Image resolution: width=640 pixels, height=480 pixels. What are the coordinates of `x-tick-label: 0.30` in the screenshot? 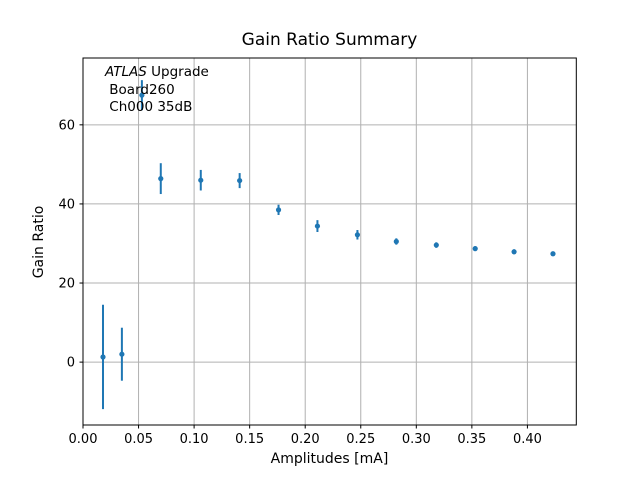 It's located at (416, 439).